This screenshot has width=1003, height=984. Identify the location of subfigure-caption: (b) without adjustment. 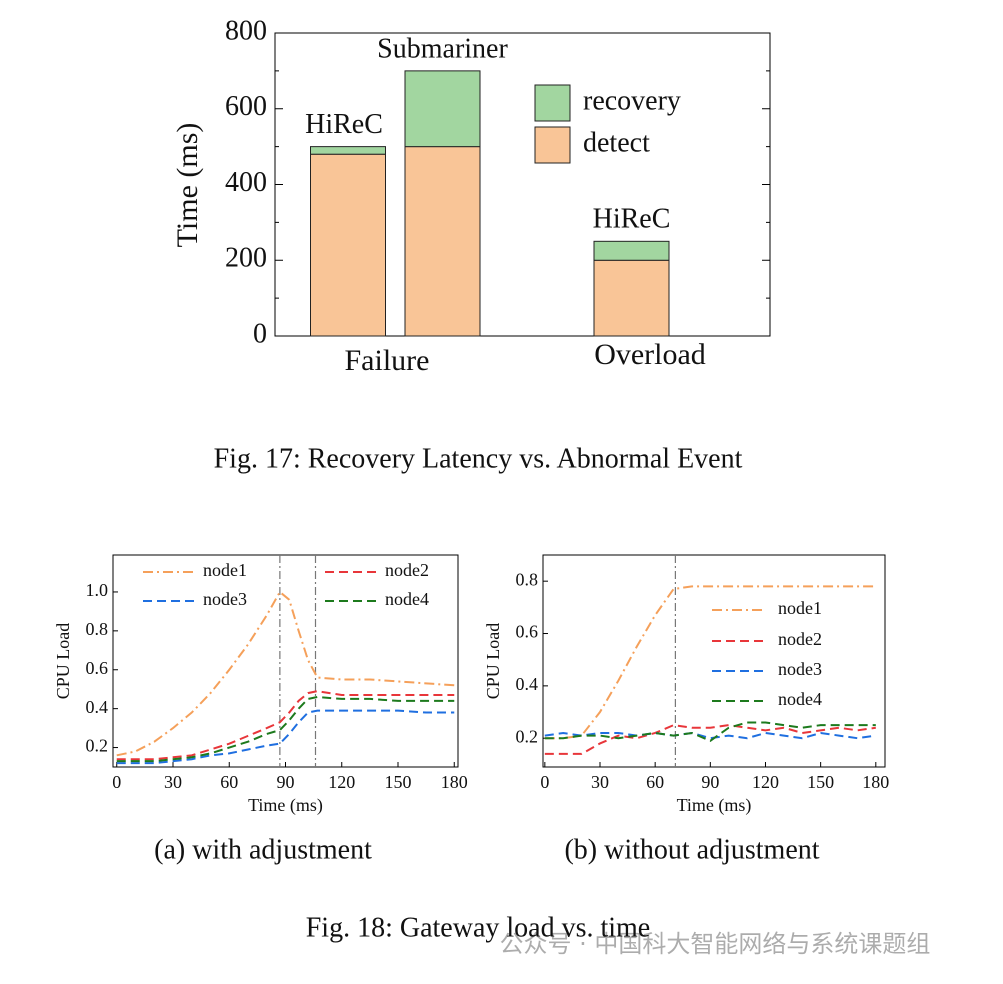
(691, 849).